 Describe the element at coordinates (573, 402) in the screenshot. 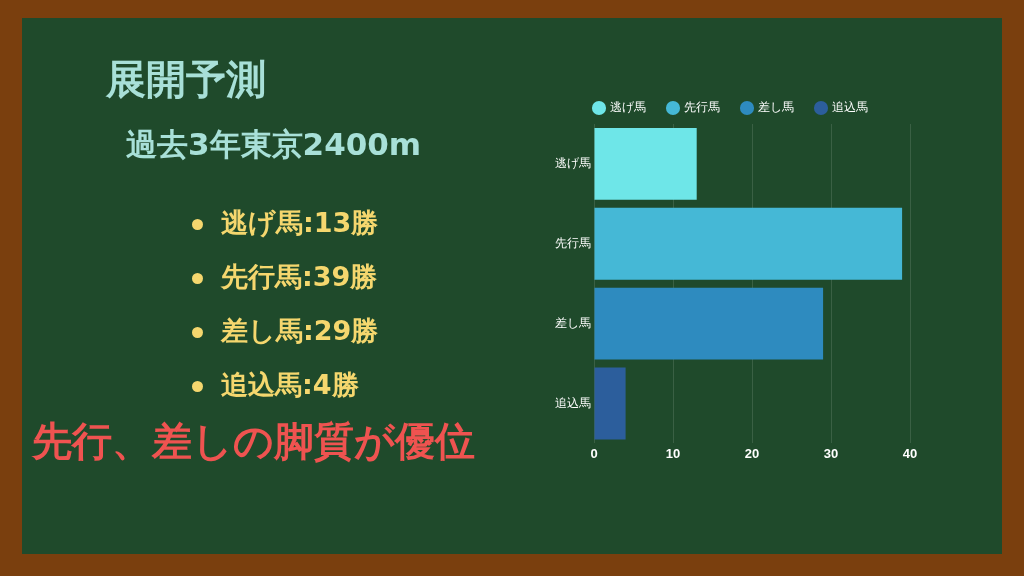

I see `y-tick-label: 追込馬` at that location.